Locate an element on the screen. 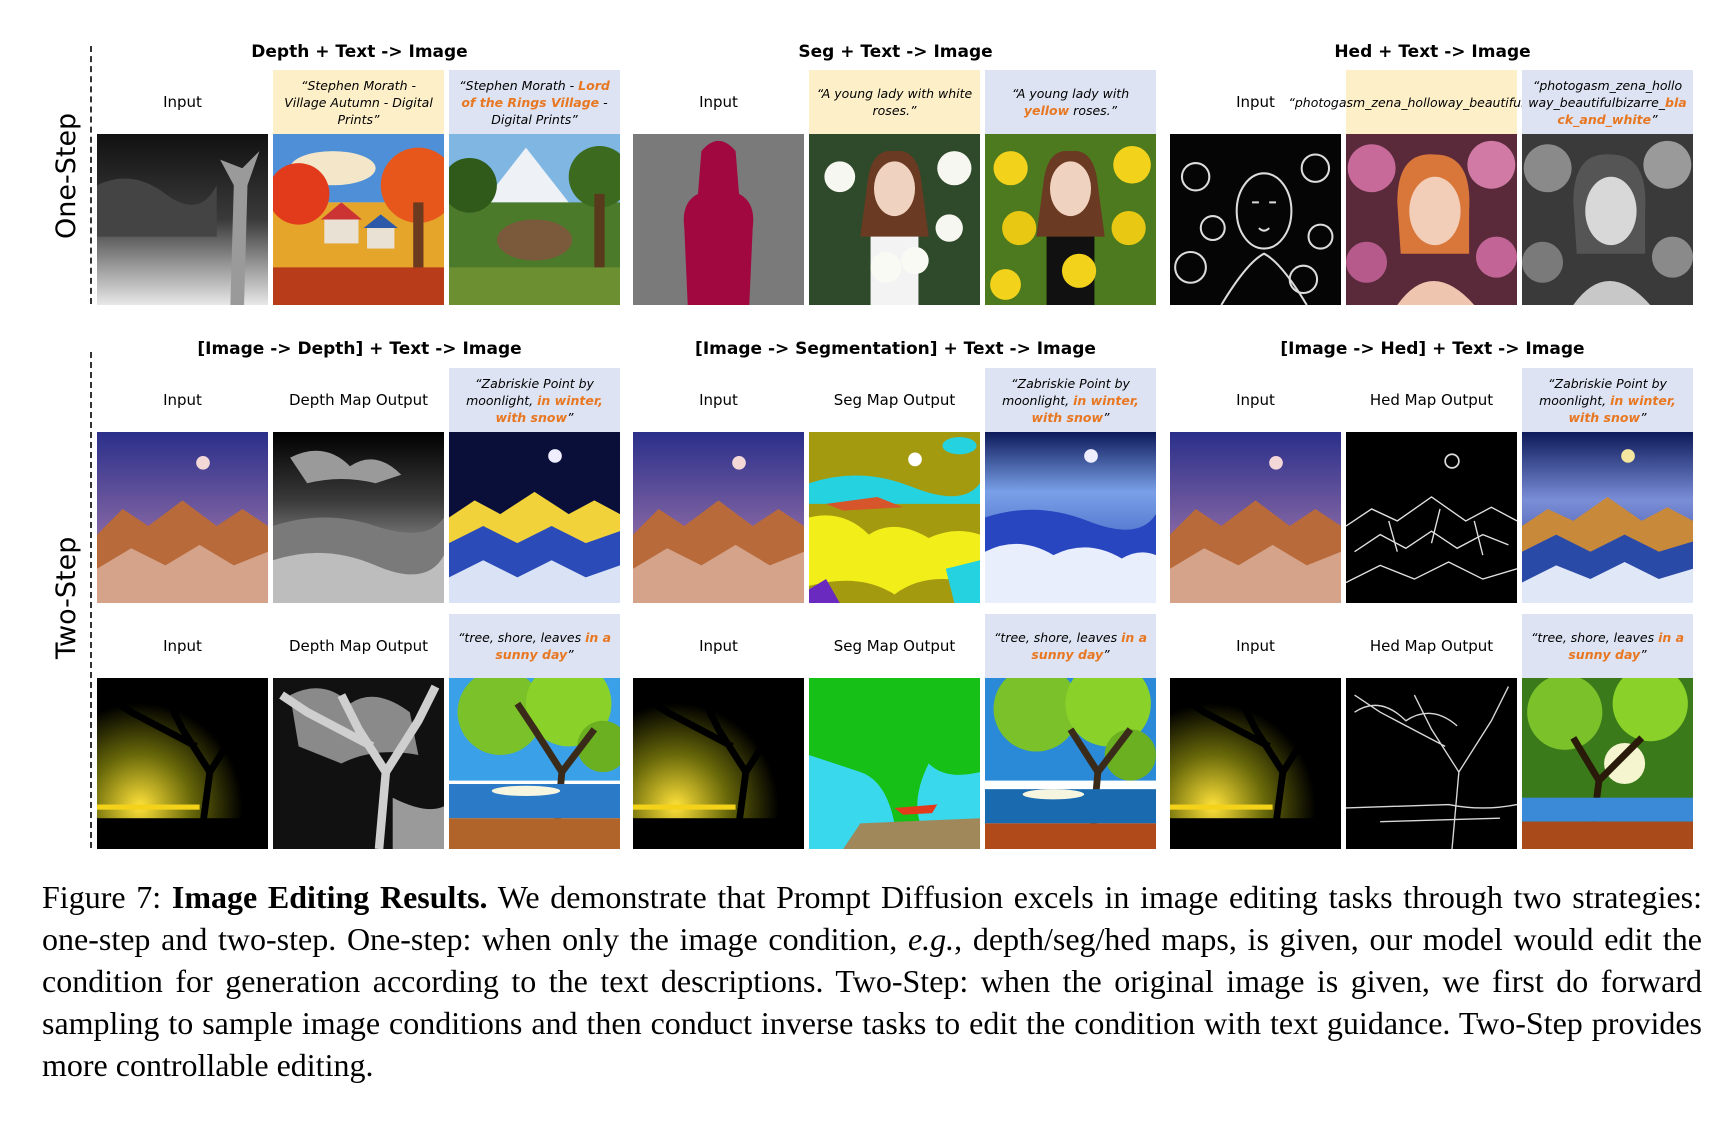 This screenshot has height=1124, width=1734. generated-yellow-roses-image is located at coordinates (1070, 219).